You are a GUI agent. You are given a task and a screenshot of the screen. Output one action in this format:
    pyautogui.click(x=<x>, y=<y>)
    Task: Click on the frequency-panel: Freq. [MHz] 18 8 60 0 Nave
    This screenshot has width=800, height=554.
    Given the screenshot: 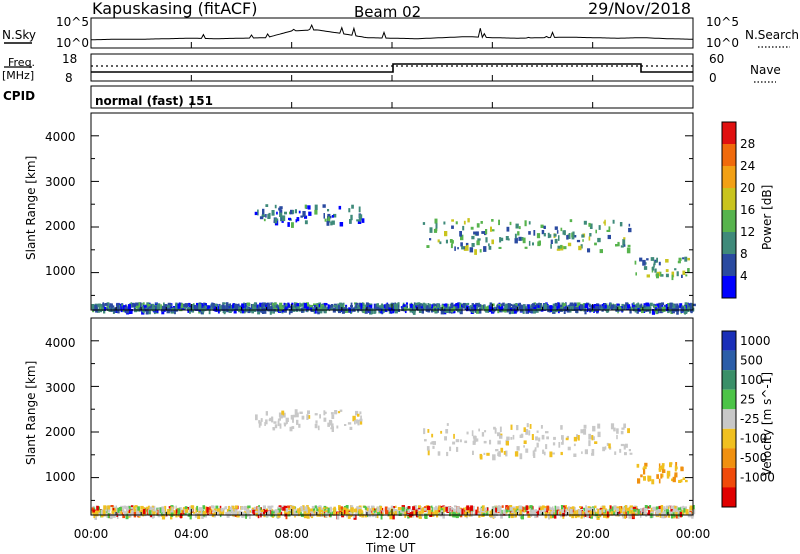 What is the action you would take?
    pyautogui.click(x=391, y=68)
    